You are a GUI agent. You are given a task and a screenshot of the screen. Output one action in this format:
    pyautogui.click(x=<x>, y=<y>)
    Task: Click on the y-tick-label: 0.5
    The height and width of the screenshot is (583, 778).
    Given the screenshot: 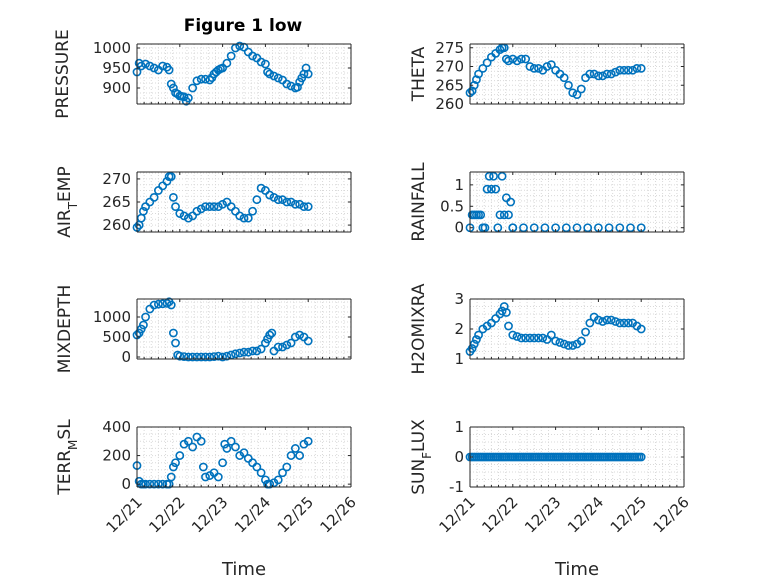 What is the action you would take?
    pyautogui.click(x=452, y=206)
    